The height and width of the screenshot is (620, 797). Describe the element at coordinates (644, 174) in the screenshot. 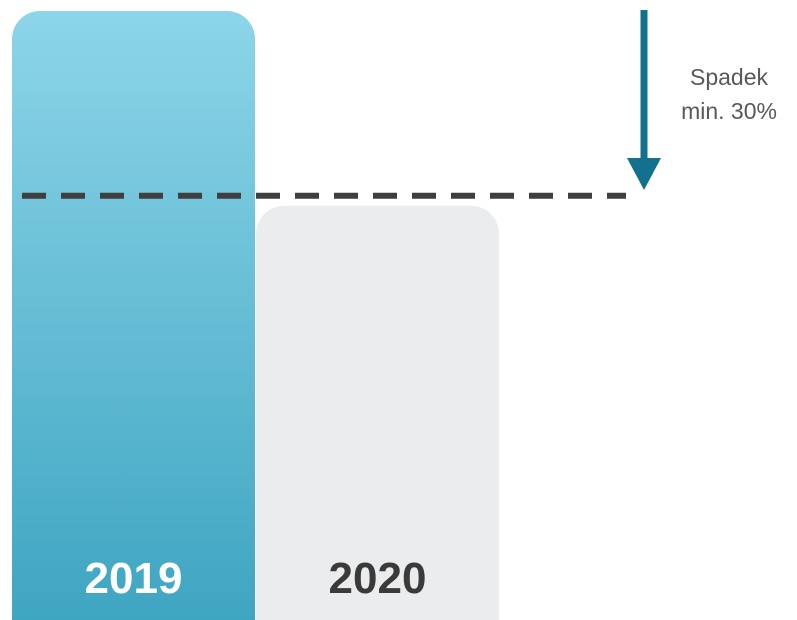

I see `down-arrow-icon` at that location.